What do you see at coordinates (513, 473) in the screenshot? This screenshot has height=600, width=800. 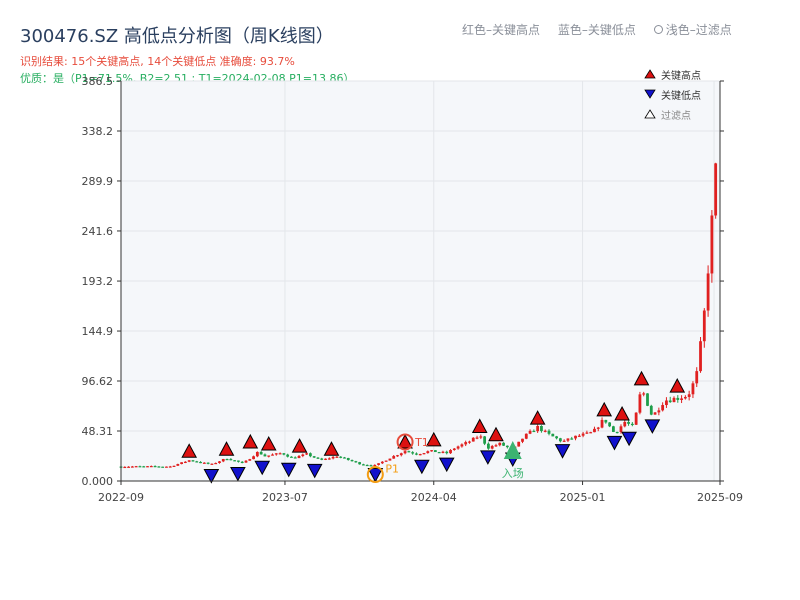 I see `entry-label: 入场` at bounding box center [513, 473].